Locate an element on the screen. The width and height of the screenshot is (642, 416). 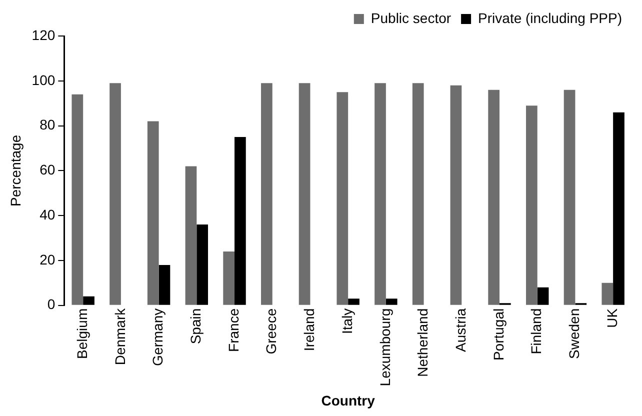
x-tick-label: Netherland is located at coordinates (422, 342).